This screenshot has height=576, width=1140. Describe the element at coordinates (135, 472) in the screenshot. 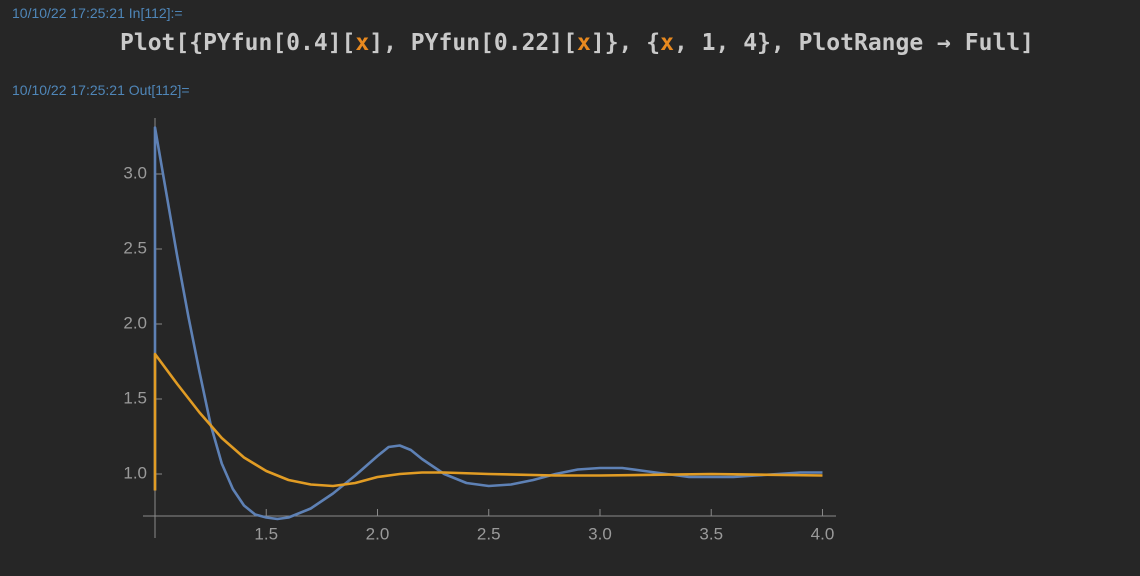

I see `y-tick-label: 1.0` at that location.